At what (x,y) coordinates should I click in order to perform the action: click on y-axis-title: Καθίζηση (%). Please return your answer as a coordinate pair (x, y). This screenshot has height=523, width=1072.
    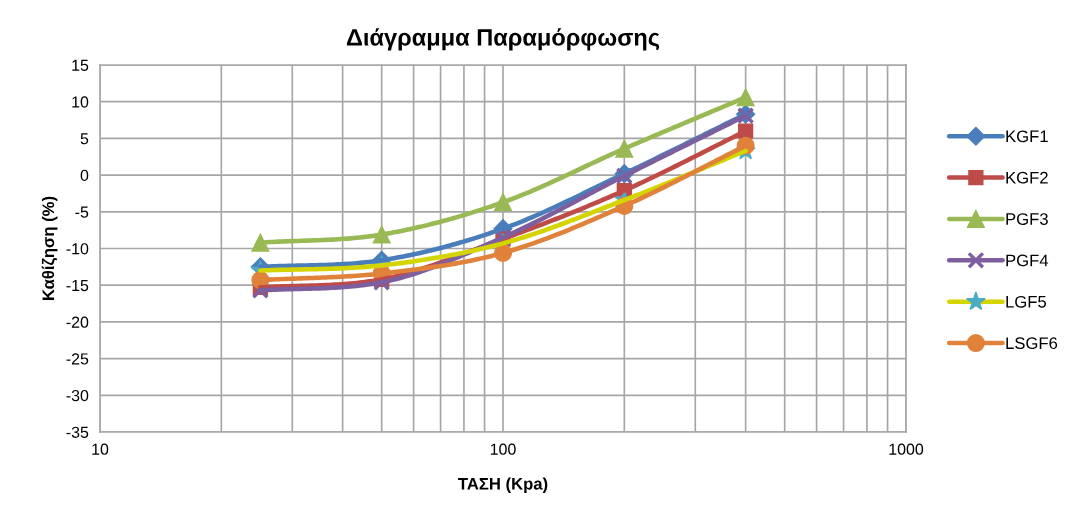
    Looking at the image, I should click on (49, 248).